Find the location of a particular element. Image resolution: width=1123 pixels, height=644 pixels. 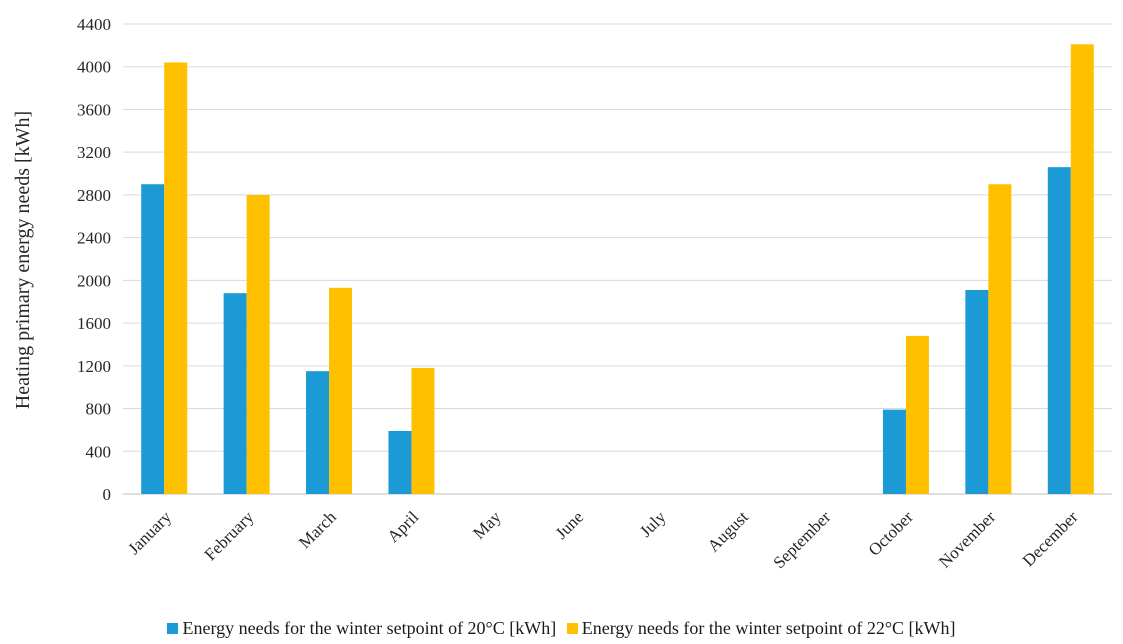

x-tick-label: September is located at coordinates (802, 539).